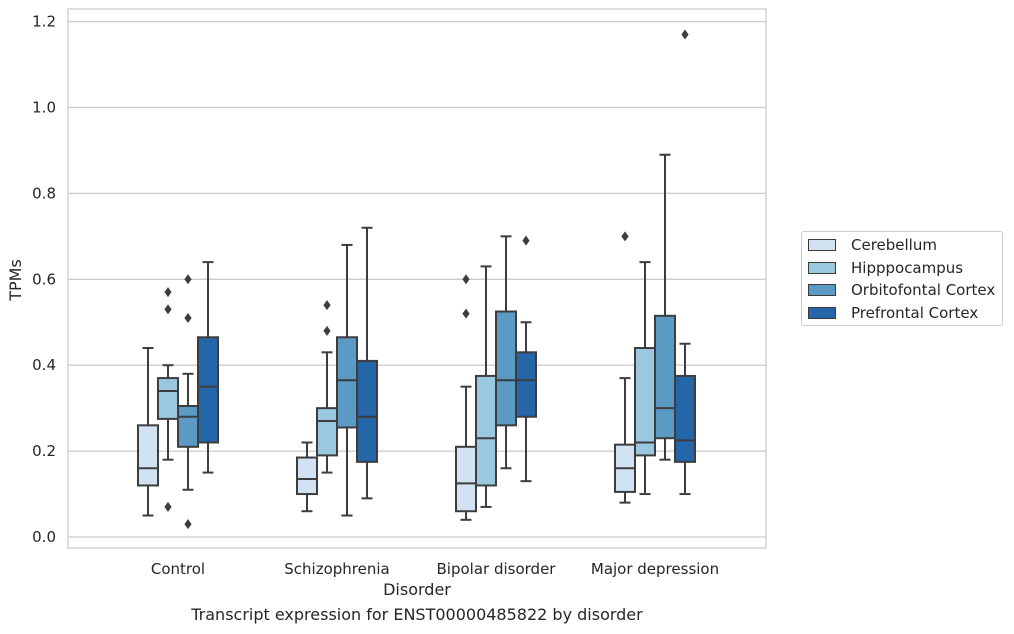 The image size is (1014, 634). I want to click on legend-item-cerebellum: Cerebellum, so click(872, 245).